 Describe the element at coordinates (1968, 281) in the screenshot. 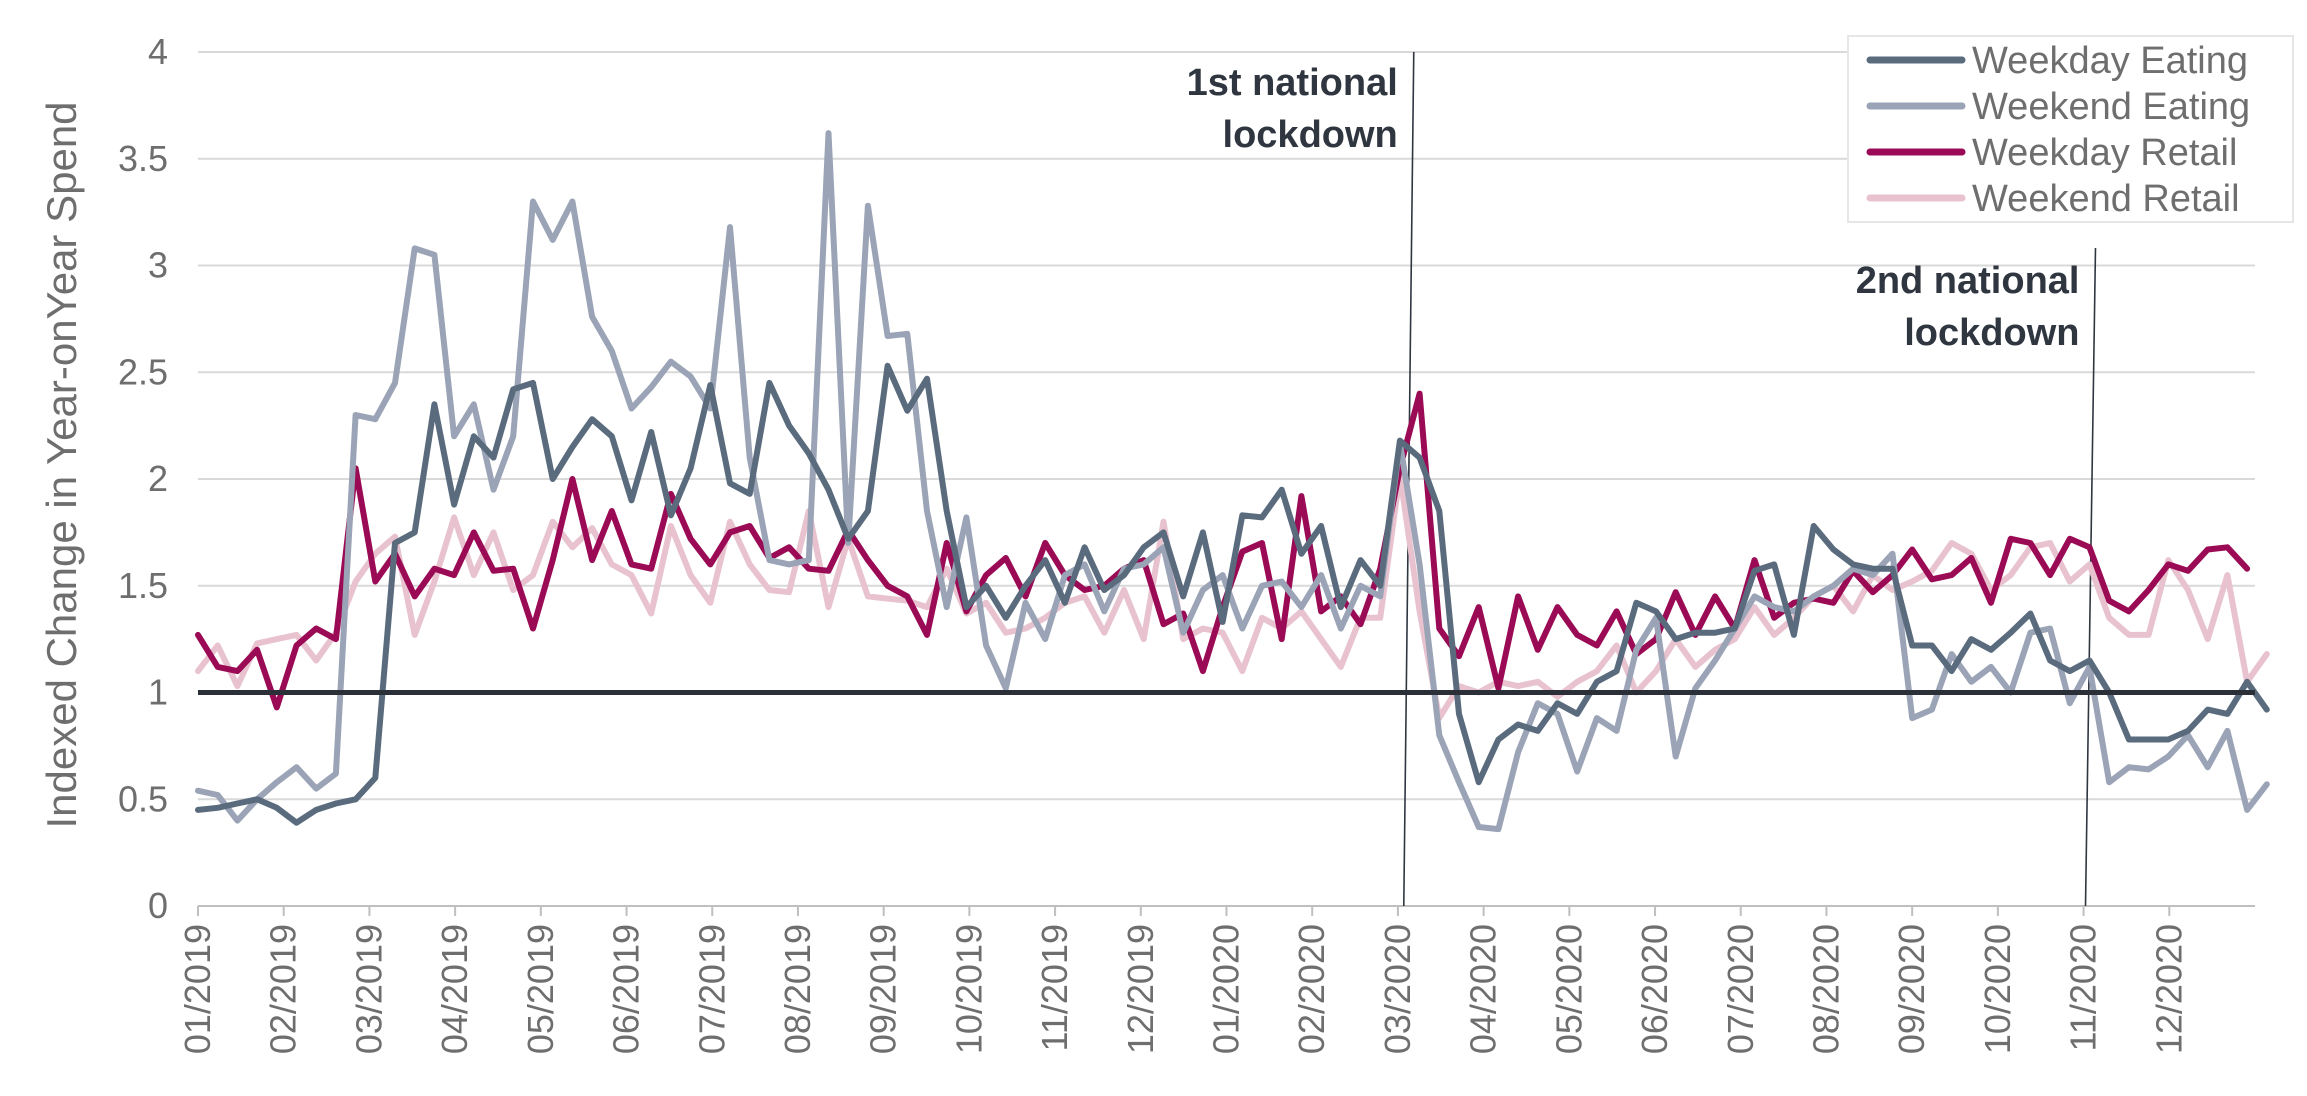

I see `lockdown-label-2-line-1: 2nd national` at that location.